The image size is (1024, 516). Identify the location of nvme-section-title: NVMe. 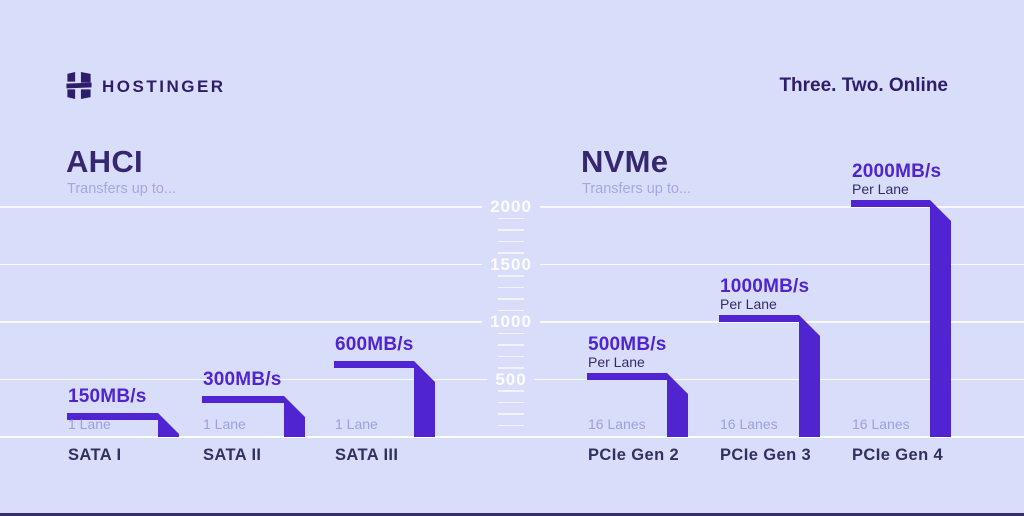
(625, 161).